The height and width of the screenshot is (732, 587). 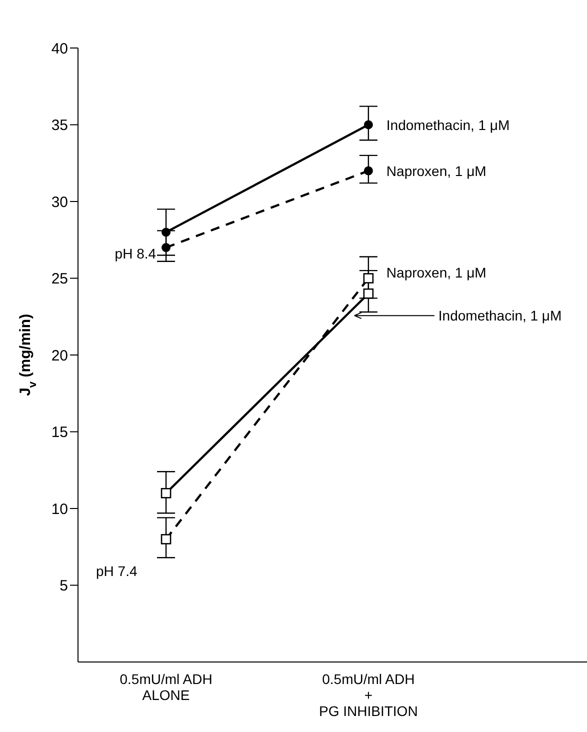 I want to click on annotation: pH 8.4, so click(x=135, y=254).